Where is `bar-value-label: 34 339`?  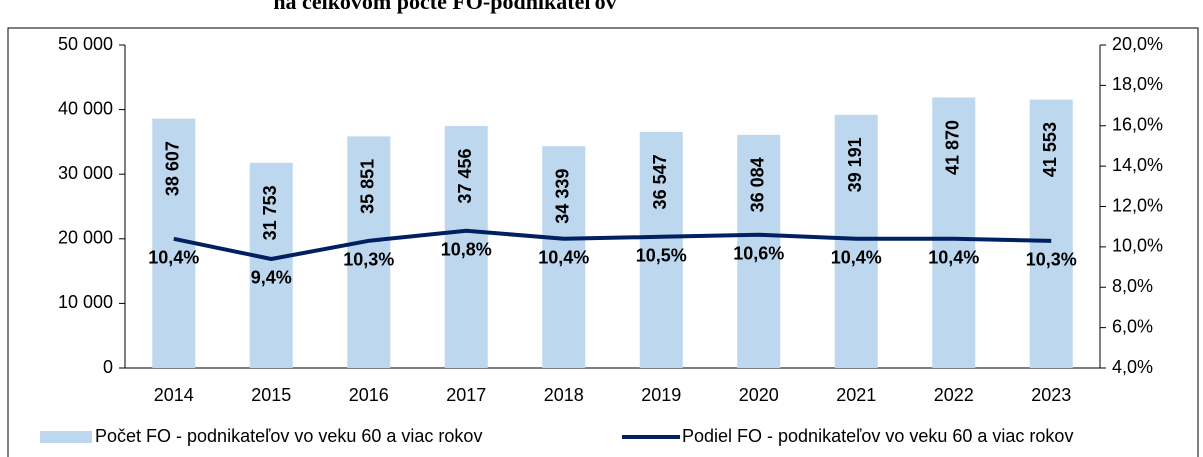 bar-value-label: 34 339 is located at coordinates (563, 196).